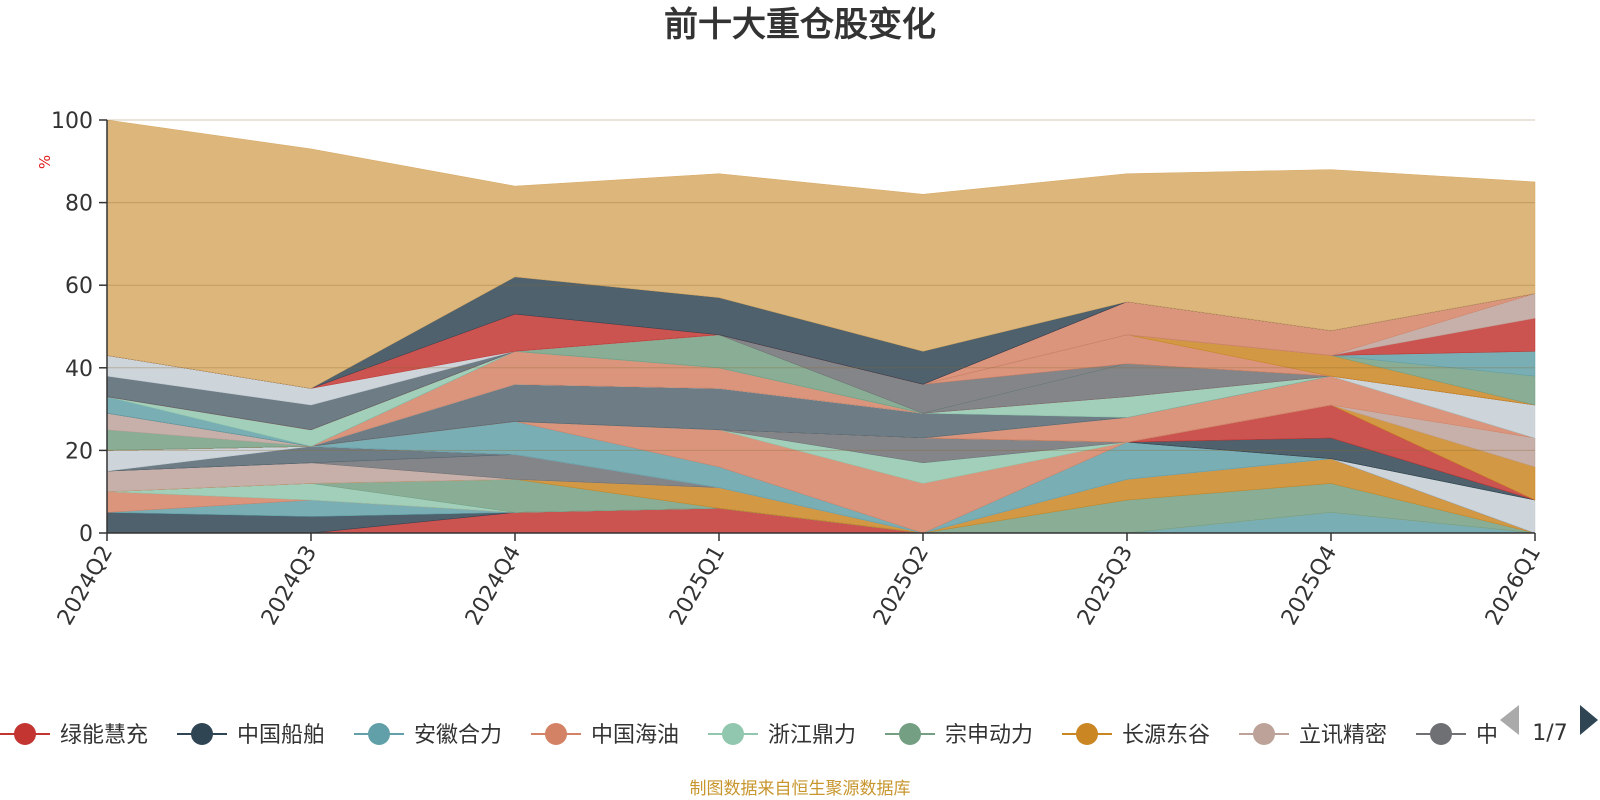 Image resolution: width=1600 pixels, height=800 pixels. What do you see at coordinates (79, 204) in the screenshot?
I see `y-tick-label: 80` at bounding box center [79, 204].